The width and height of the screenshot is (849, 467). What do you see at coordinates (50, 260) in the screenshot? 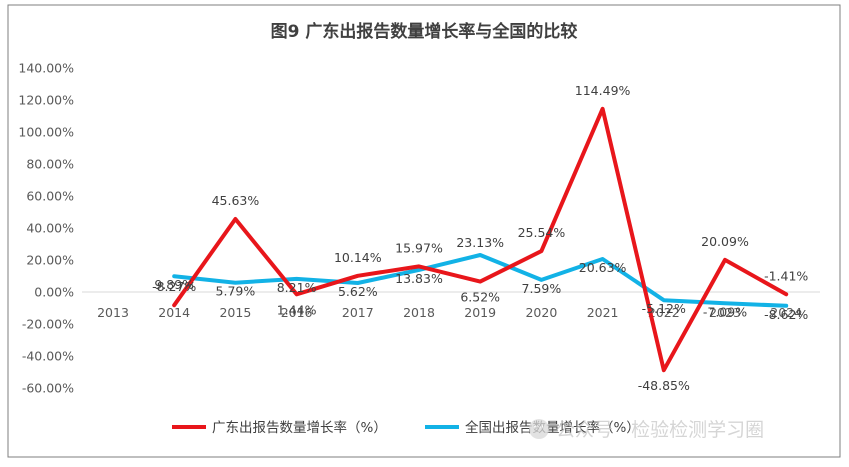
I see `y-tick-label: 20.00%` at bounding box center [50, 260].